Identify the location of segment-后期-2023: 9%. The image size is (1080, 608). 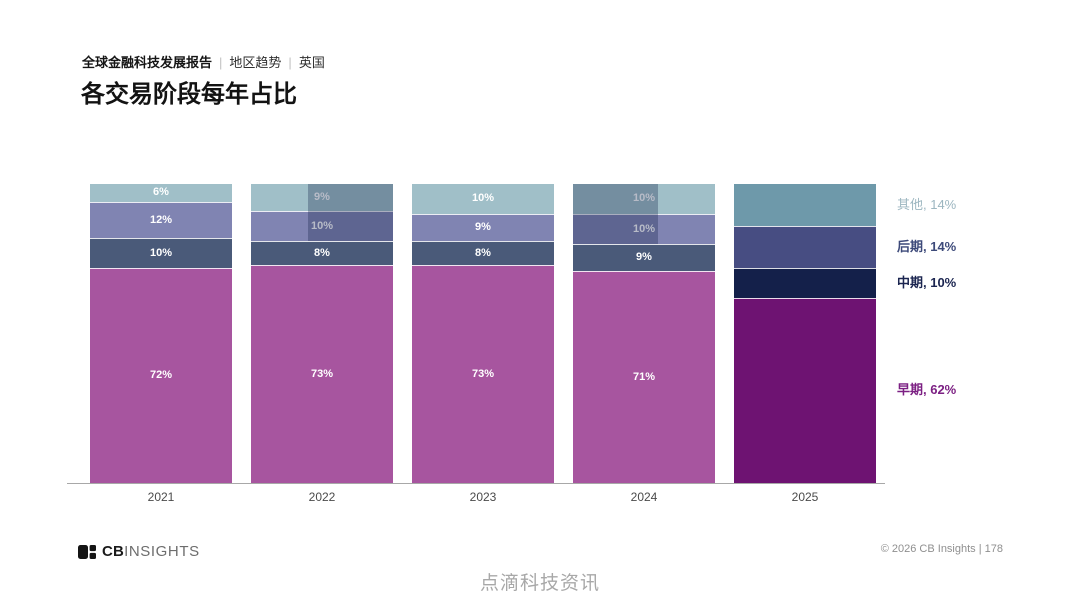
(483, 227).